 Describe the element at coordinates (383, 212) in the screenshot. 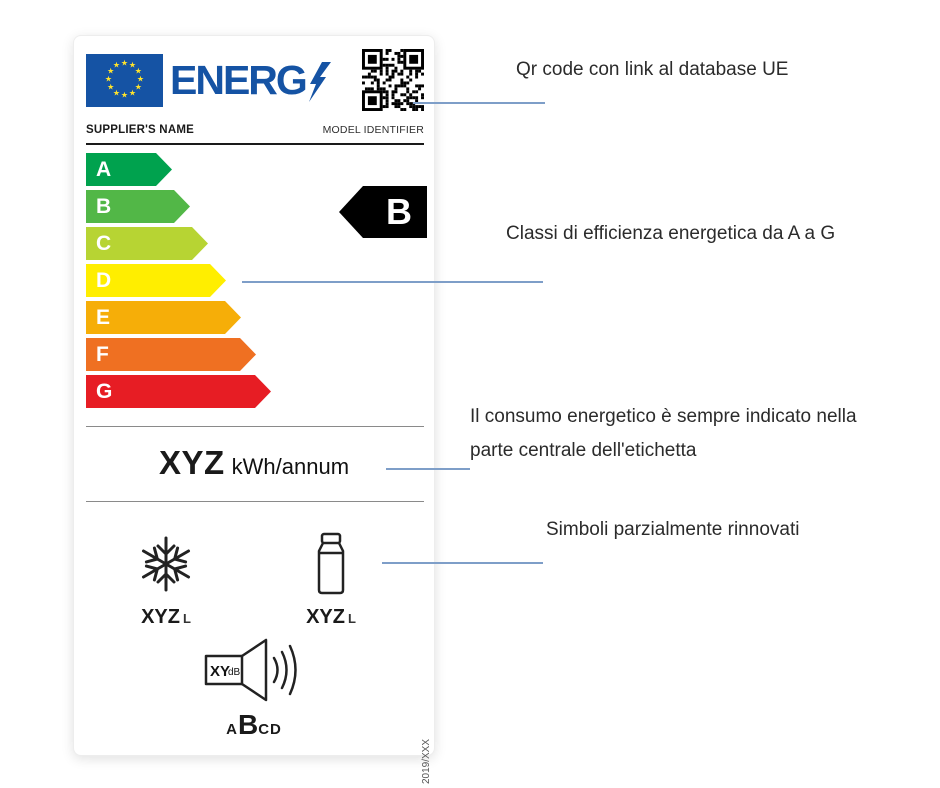

I see `rating-arrow: B` at that location.